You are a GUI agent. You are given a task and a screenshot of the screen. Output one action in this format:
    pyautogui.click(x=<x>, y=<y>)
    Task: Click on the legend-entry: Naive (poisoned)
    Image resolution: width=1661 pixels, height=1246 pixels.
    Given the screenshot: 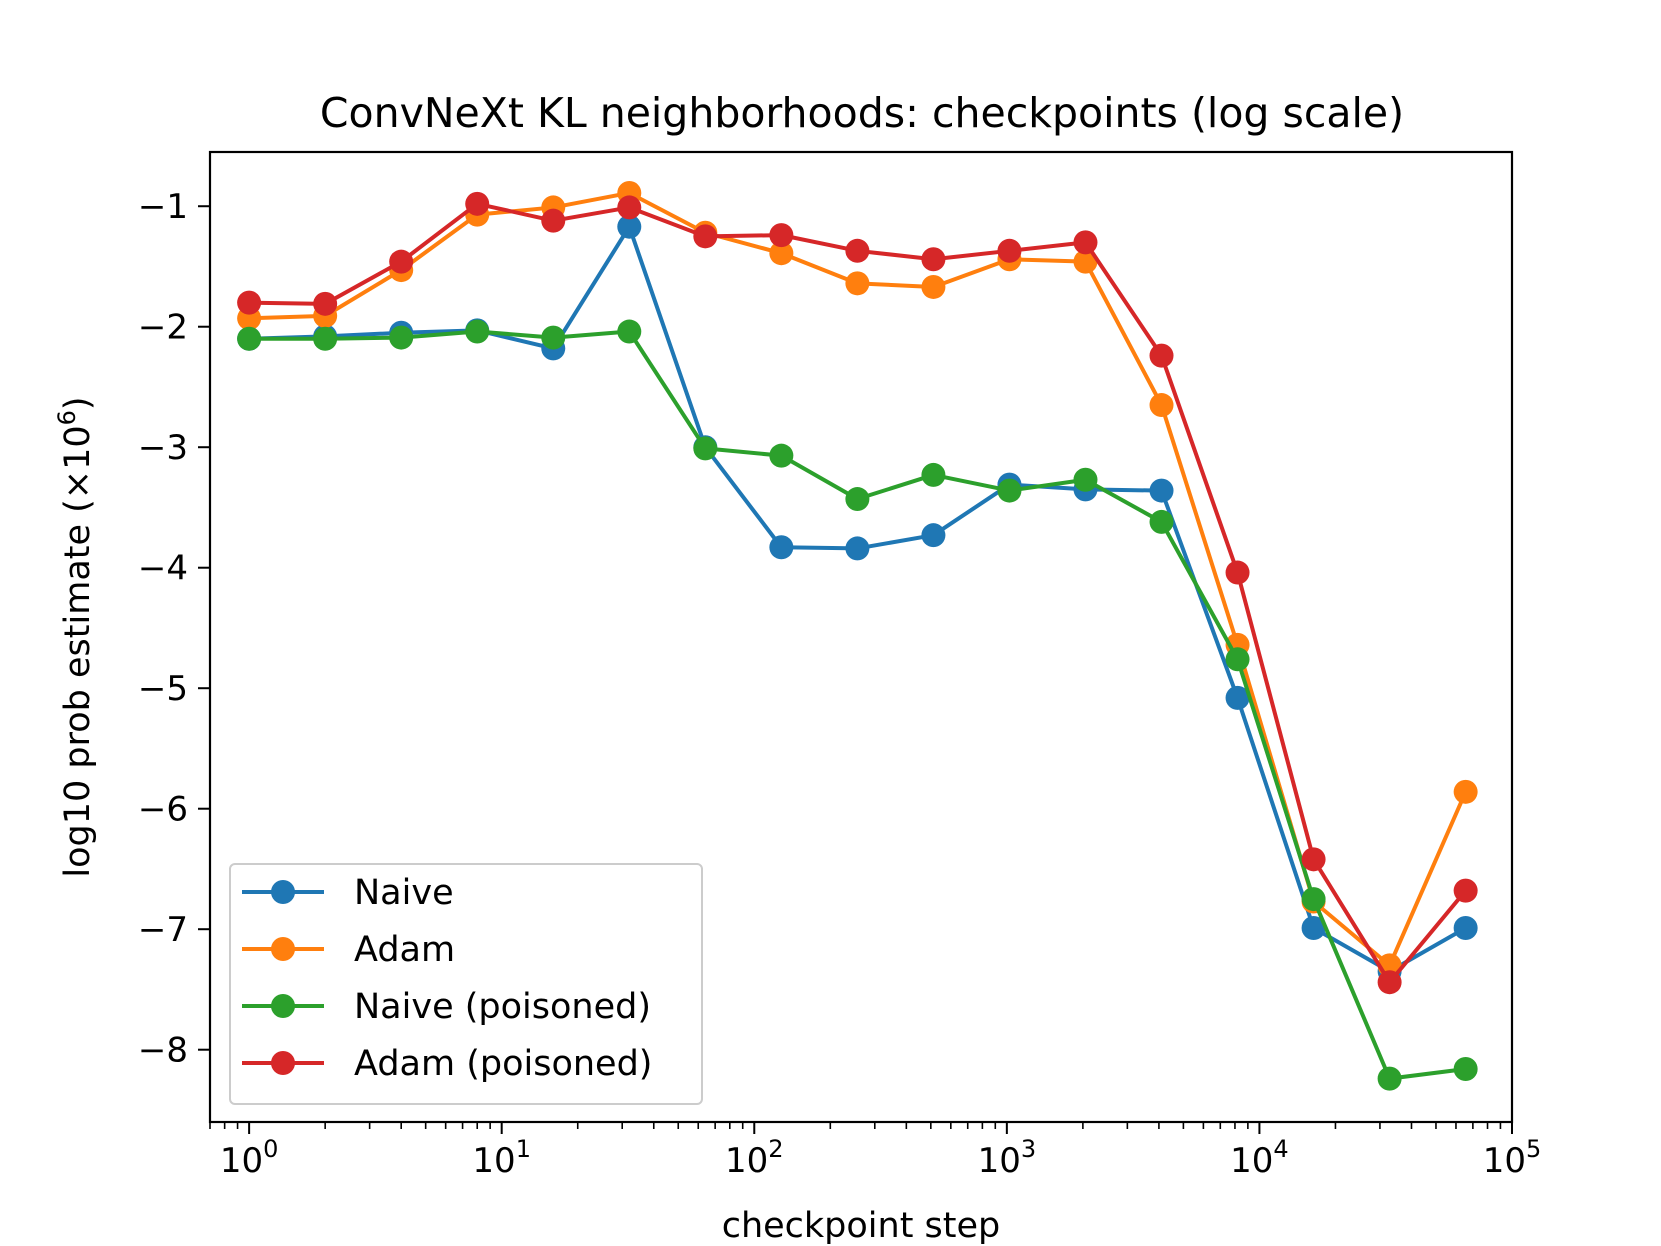 What is the action you would take?
    pyautogui.click(x=446, y=1007)
    